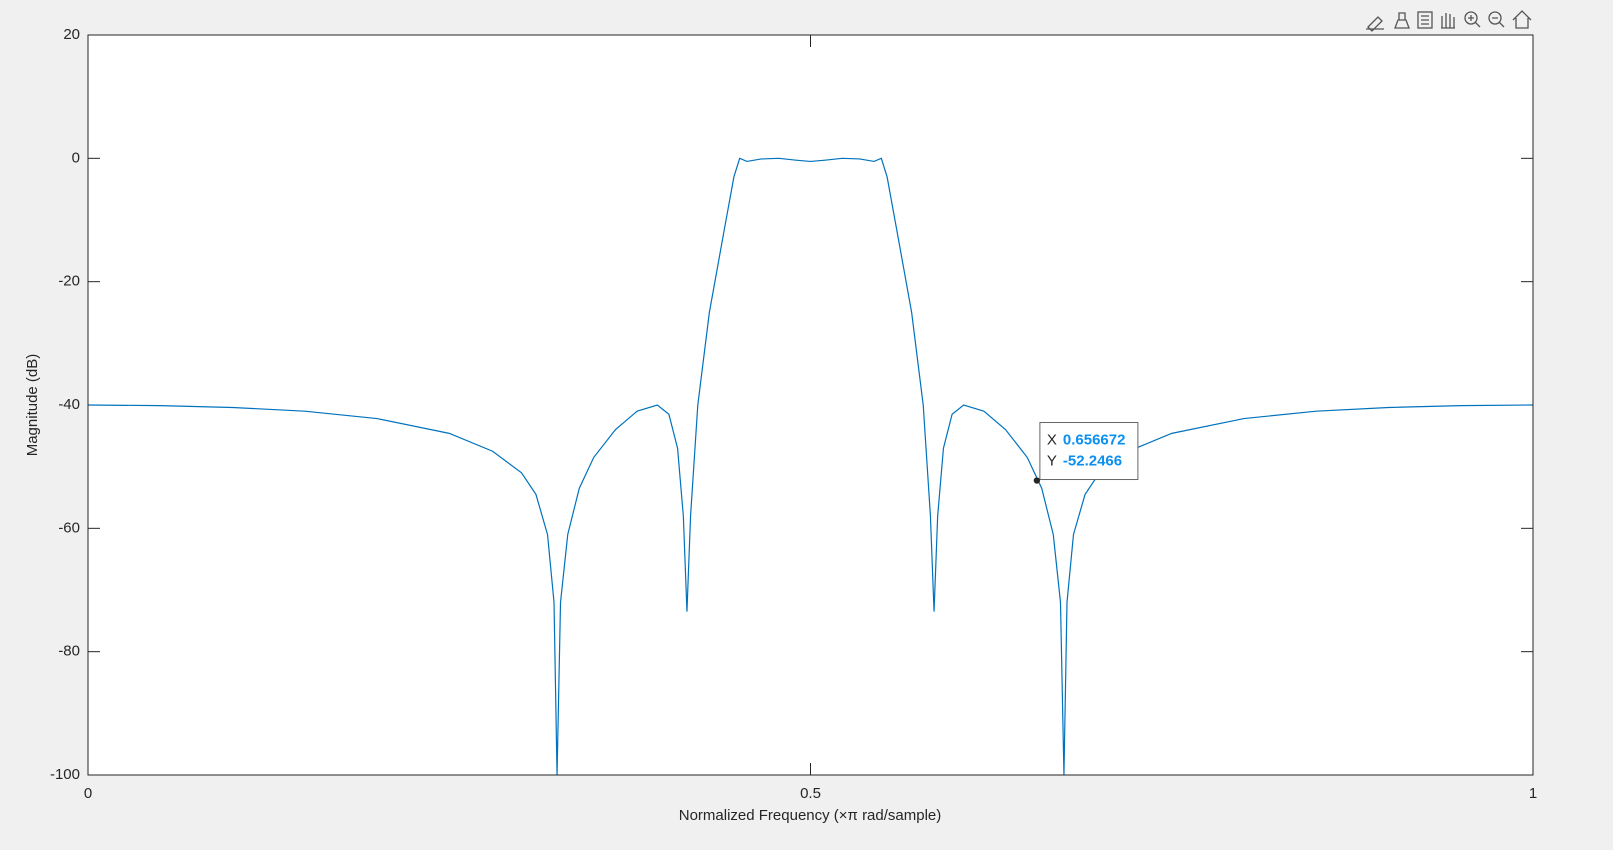  I want to click on datatip-x-label: X, so click(1052, 439).